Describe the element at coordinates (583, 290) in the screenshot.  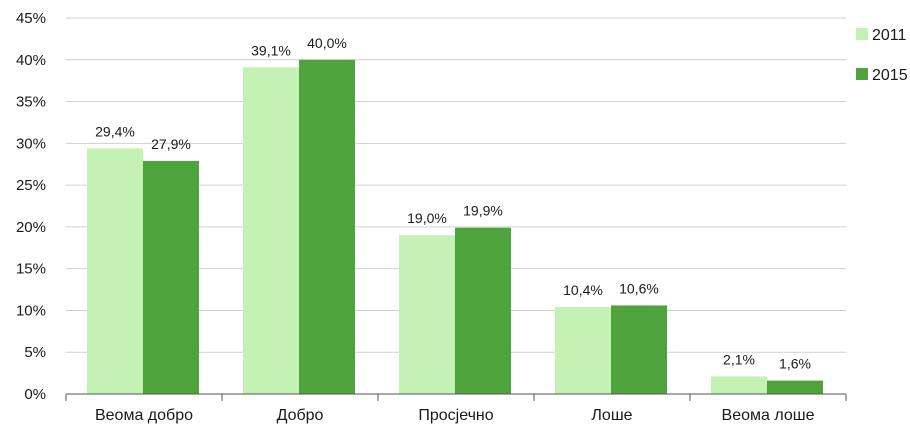
I see `data-label: 10,4%` at that location.